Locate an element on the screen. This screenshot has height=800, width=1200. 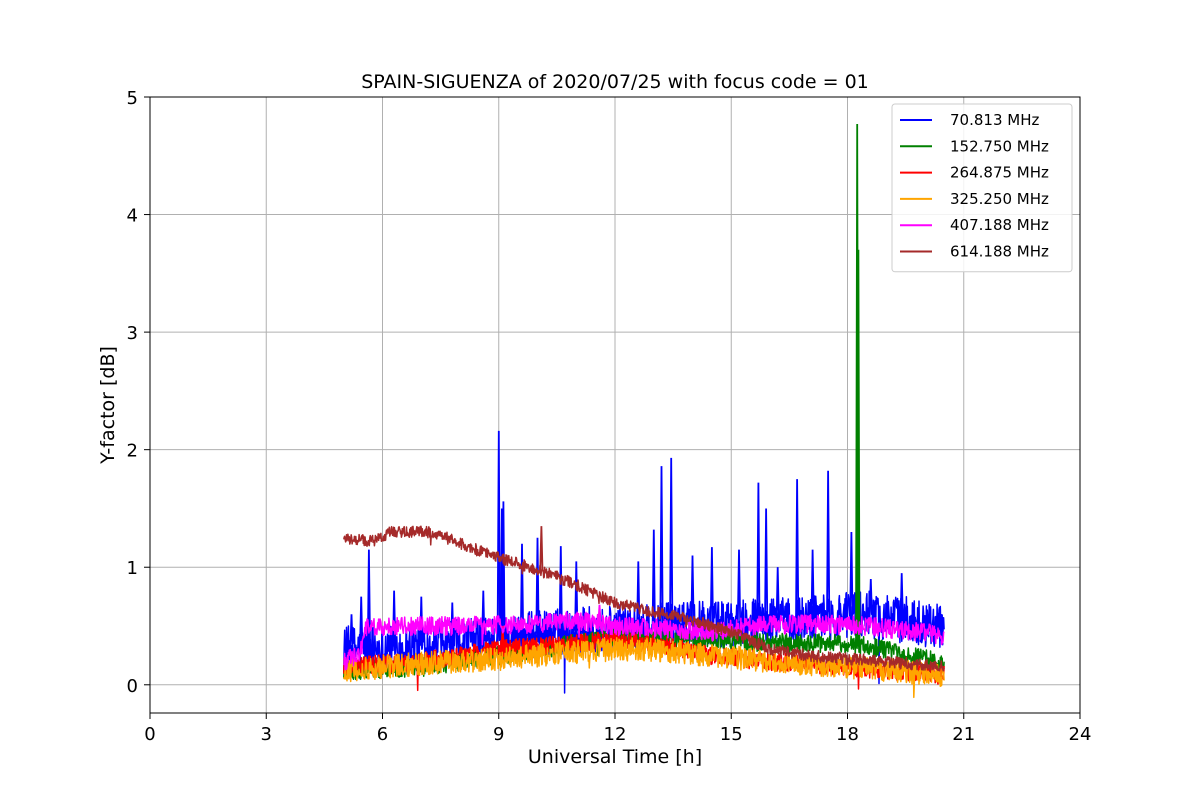
x-axis: 0 3 6 9 12 15 18 21 24 is located at coordinates (617, 729).